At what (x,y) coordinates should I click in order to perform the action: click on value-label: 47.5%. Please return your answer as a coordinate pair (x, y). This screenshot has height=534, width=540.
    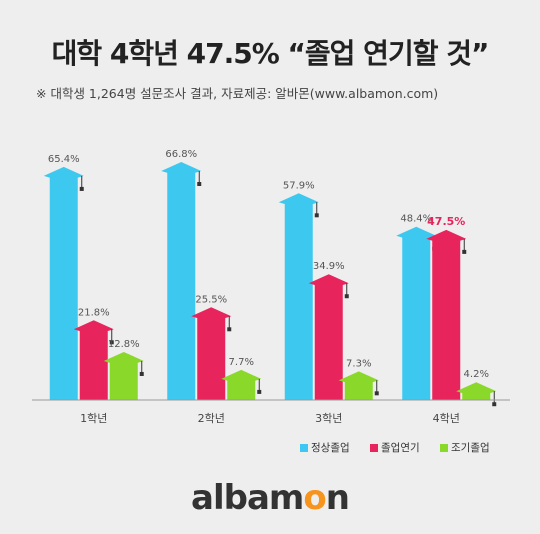
    Looking at the image, I should click on (446, 221).